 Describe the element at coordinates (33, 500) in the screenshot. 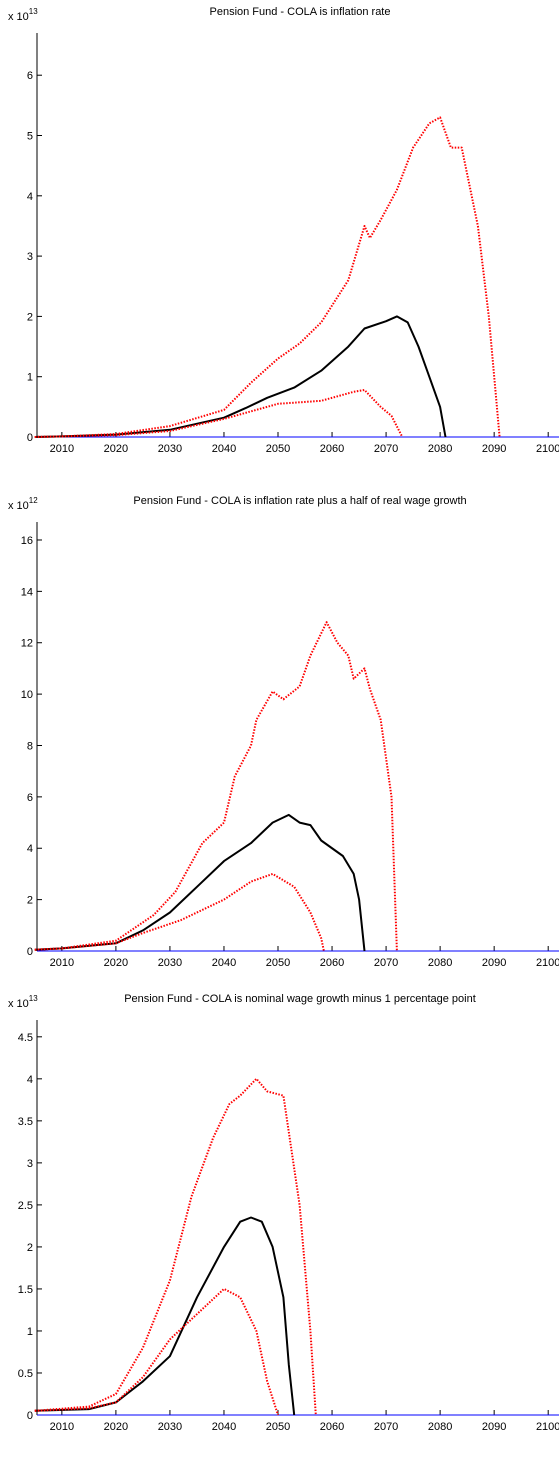

I see `multiplier-exponent: 12` at that location.